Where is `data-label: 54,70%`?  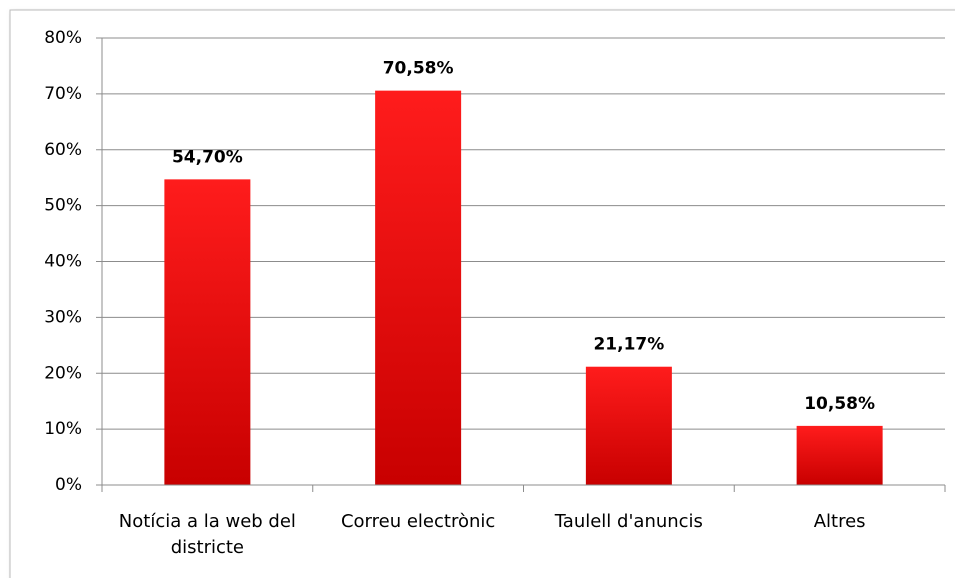
data-label: 54,70% is located at coordinates (207, 157).